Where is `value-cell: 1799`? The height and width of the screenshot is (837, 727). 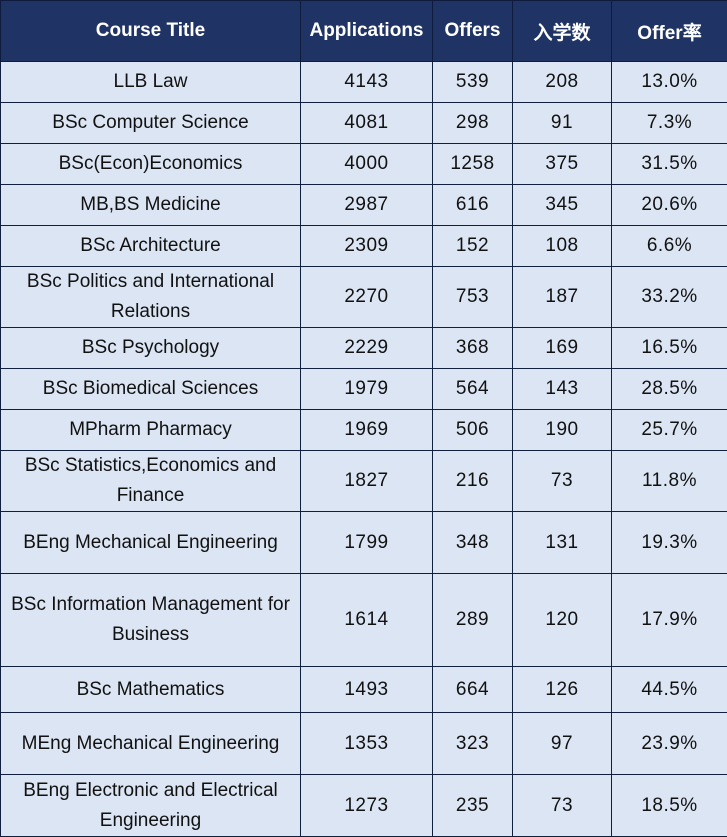 value-cell: 1799 is located at coordinates (367, 543).